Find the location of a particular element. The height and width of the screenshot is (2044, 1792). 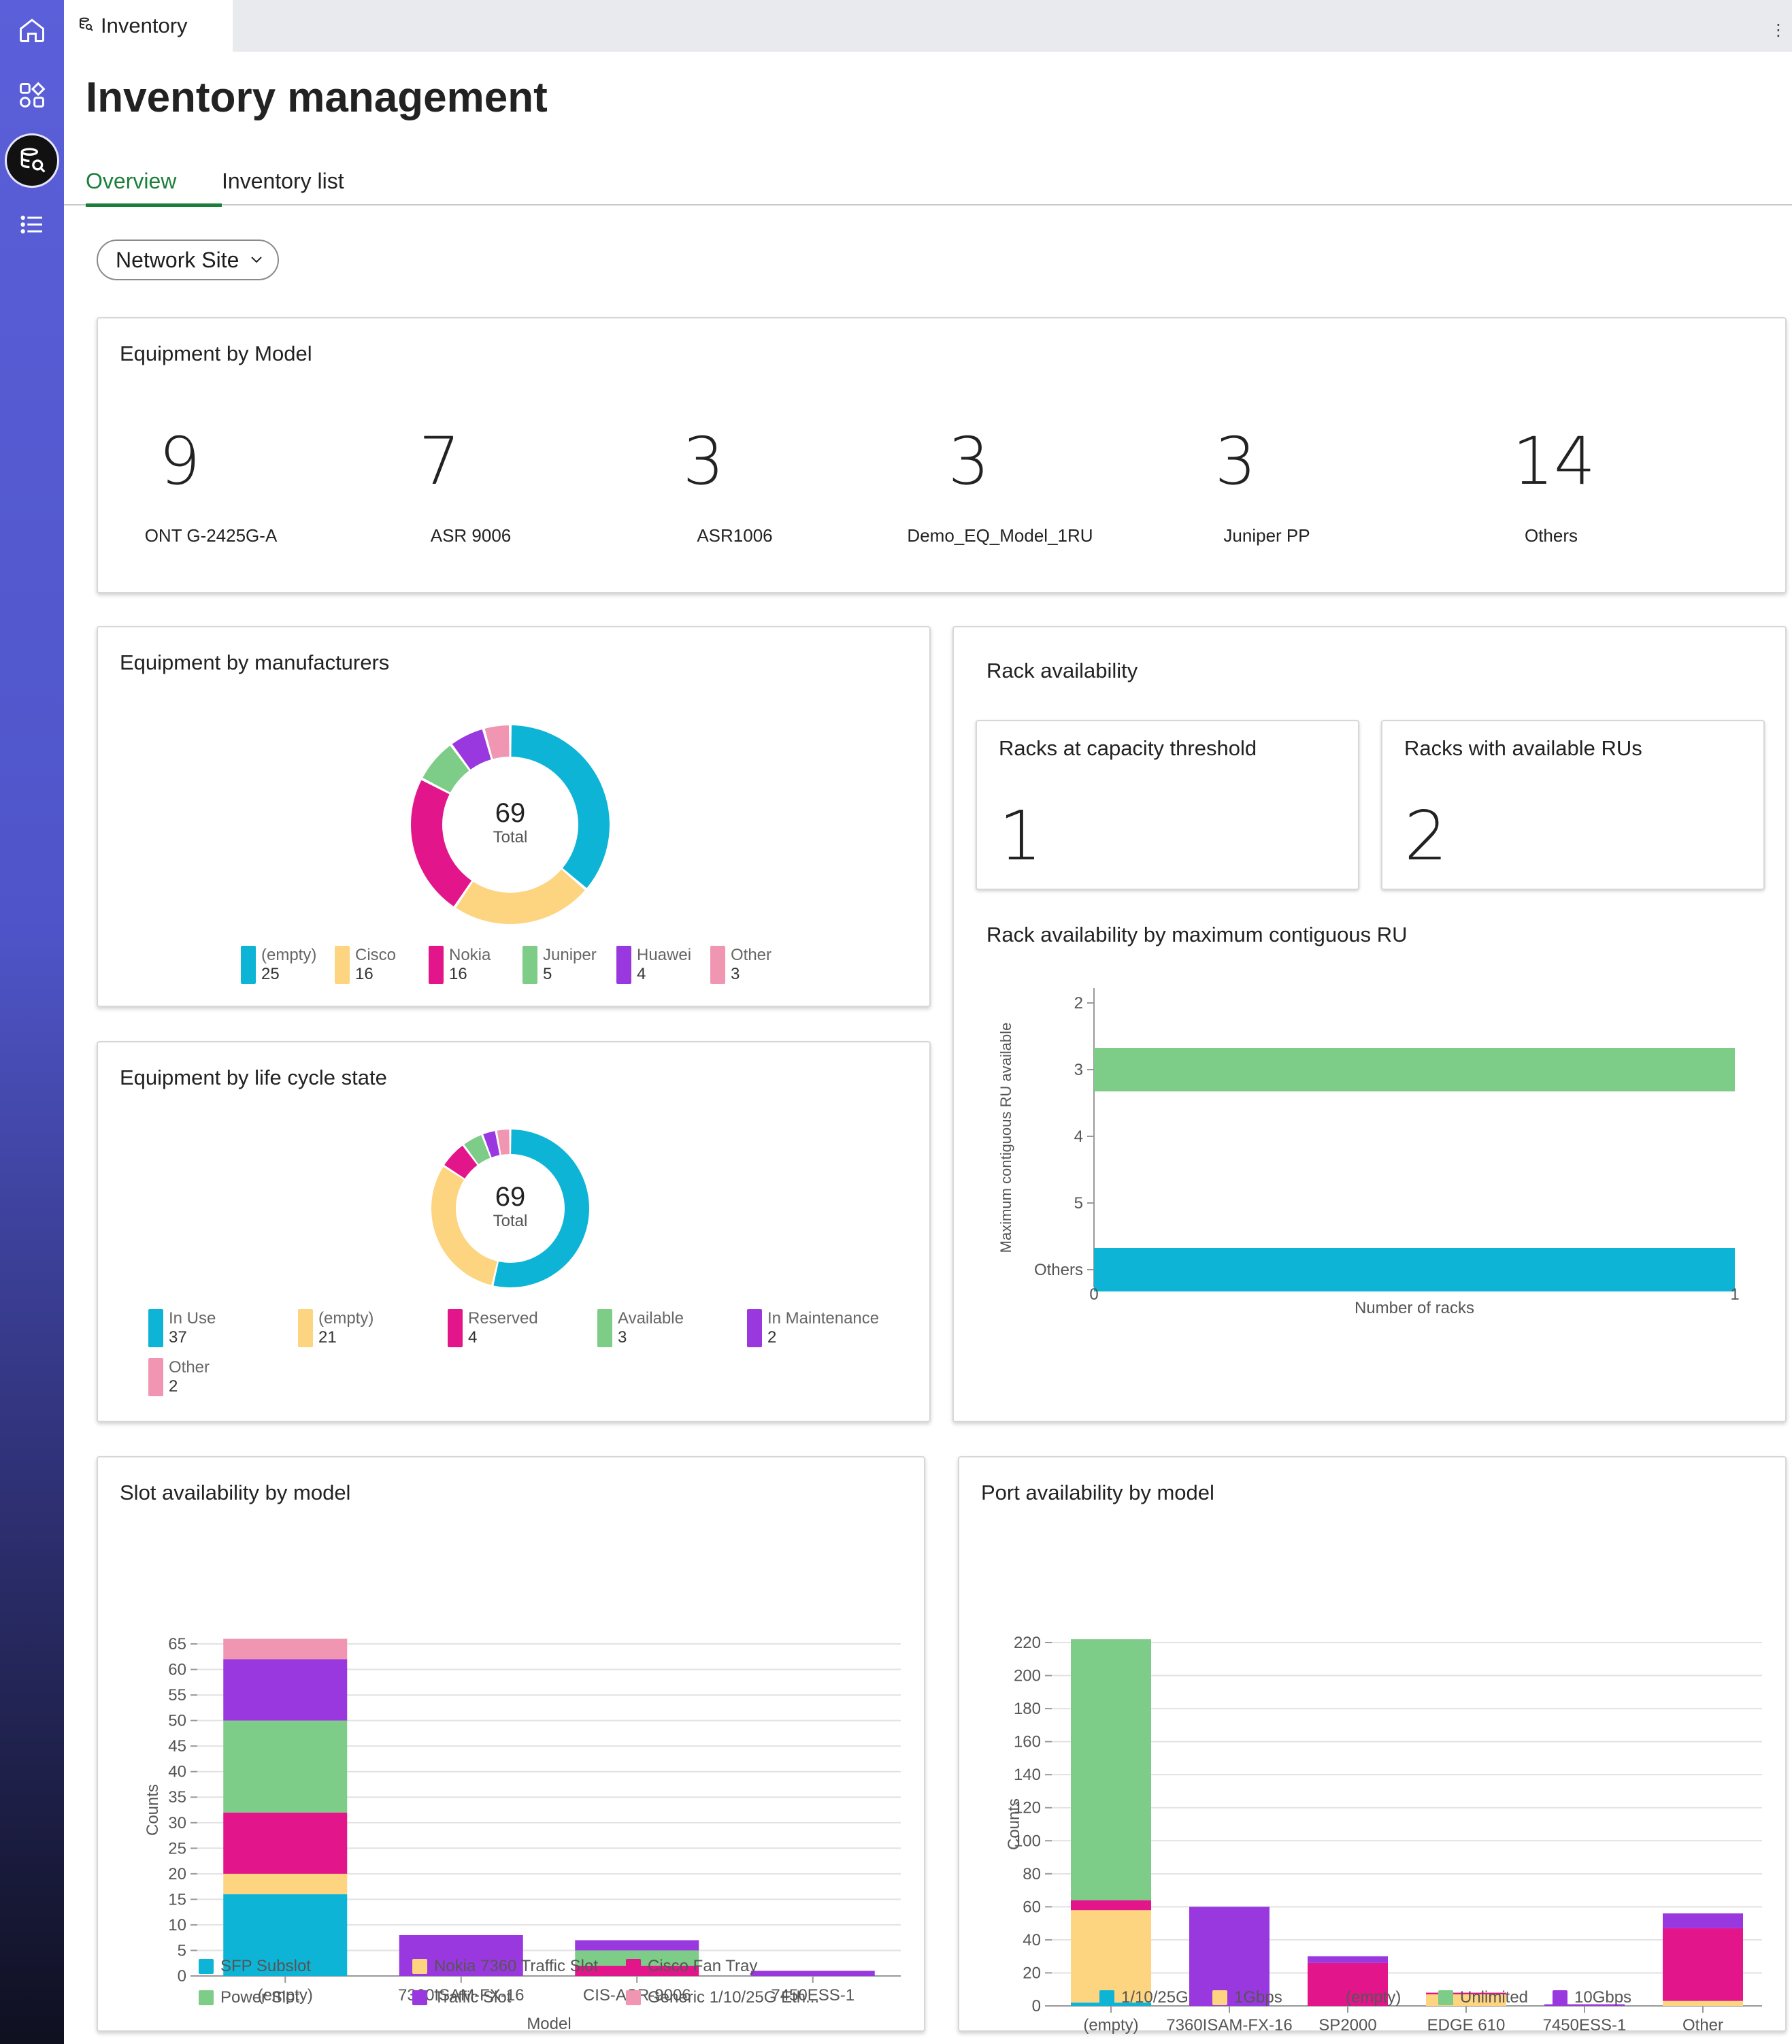

y-tick-label: Others is located at coordinates (1058, 1270).